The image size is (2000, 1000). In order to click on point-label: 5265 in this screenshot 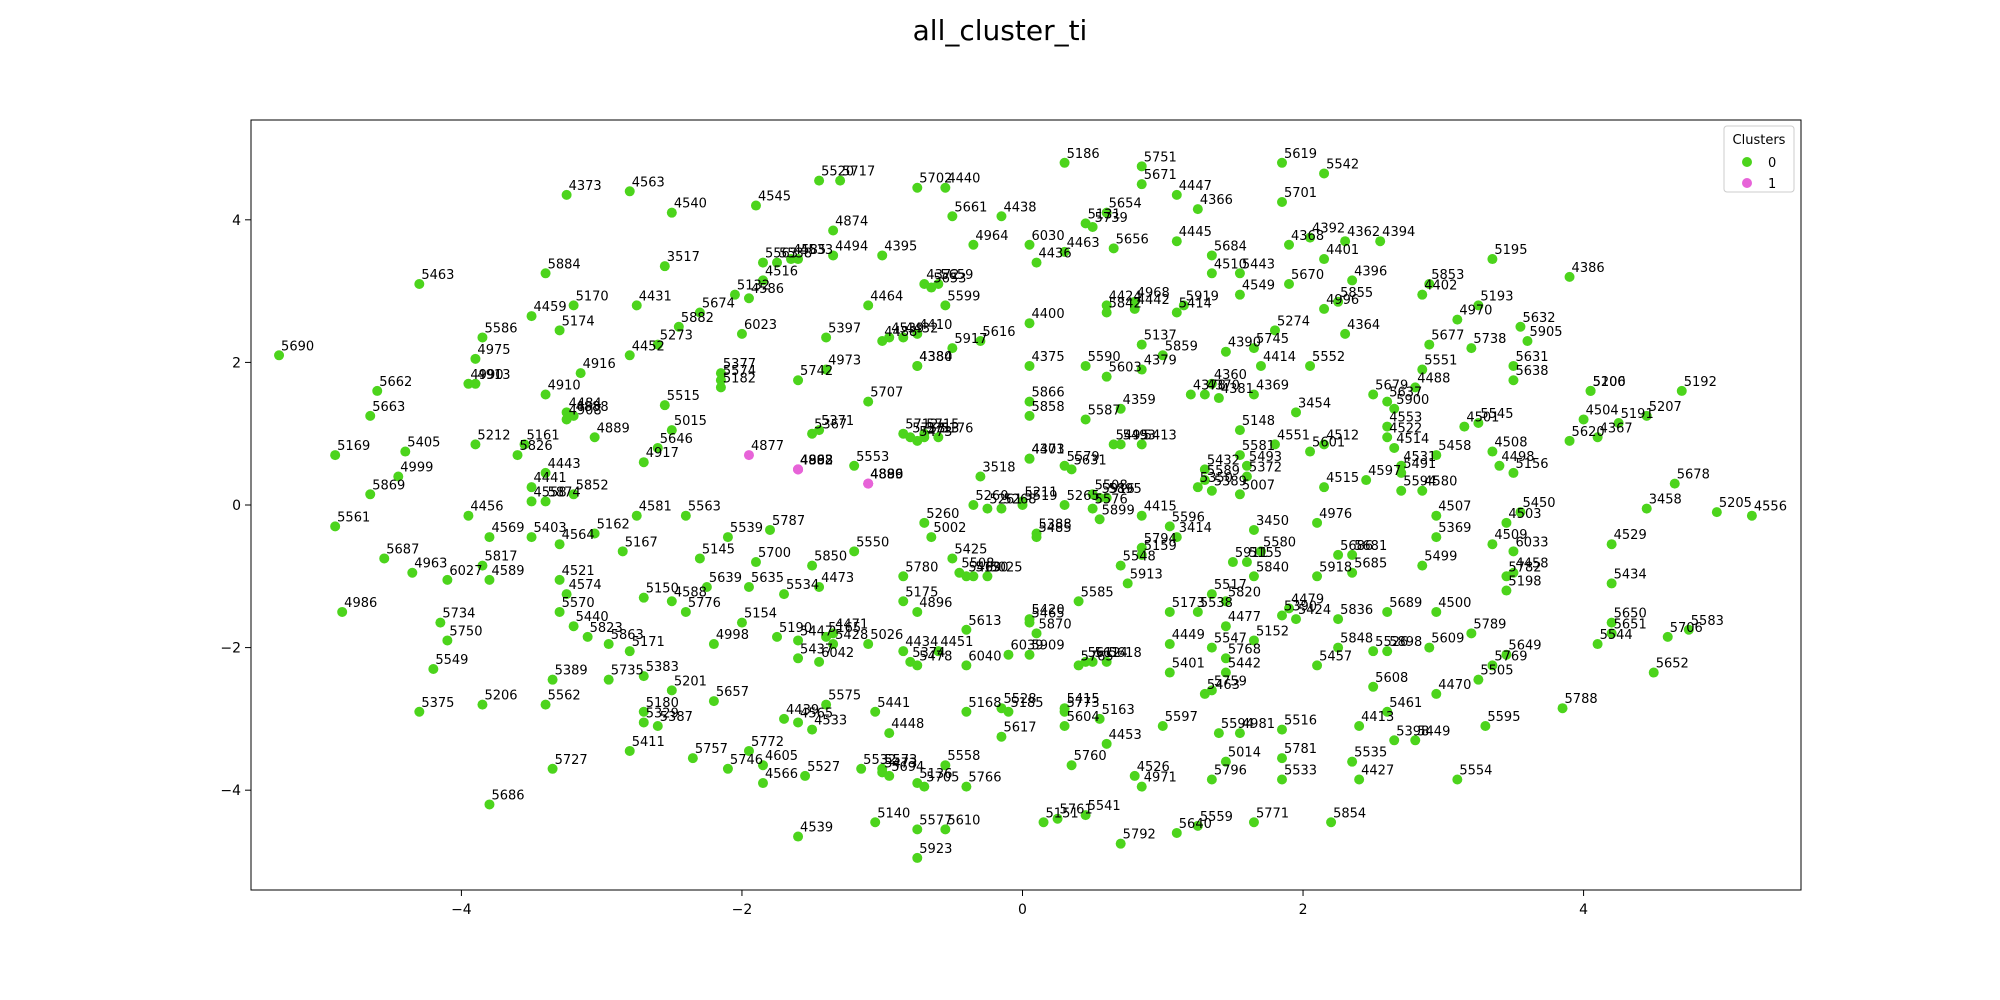, I will do `click(1083, 496)`.